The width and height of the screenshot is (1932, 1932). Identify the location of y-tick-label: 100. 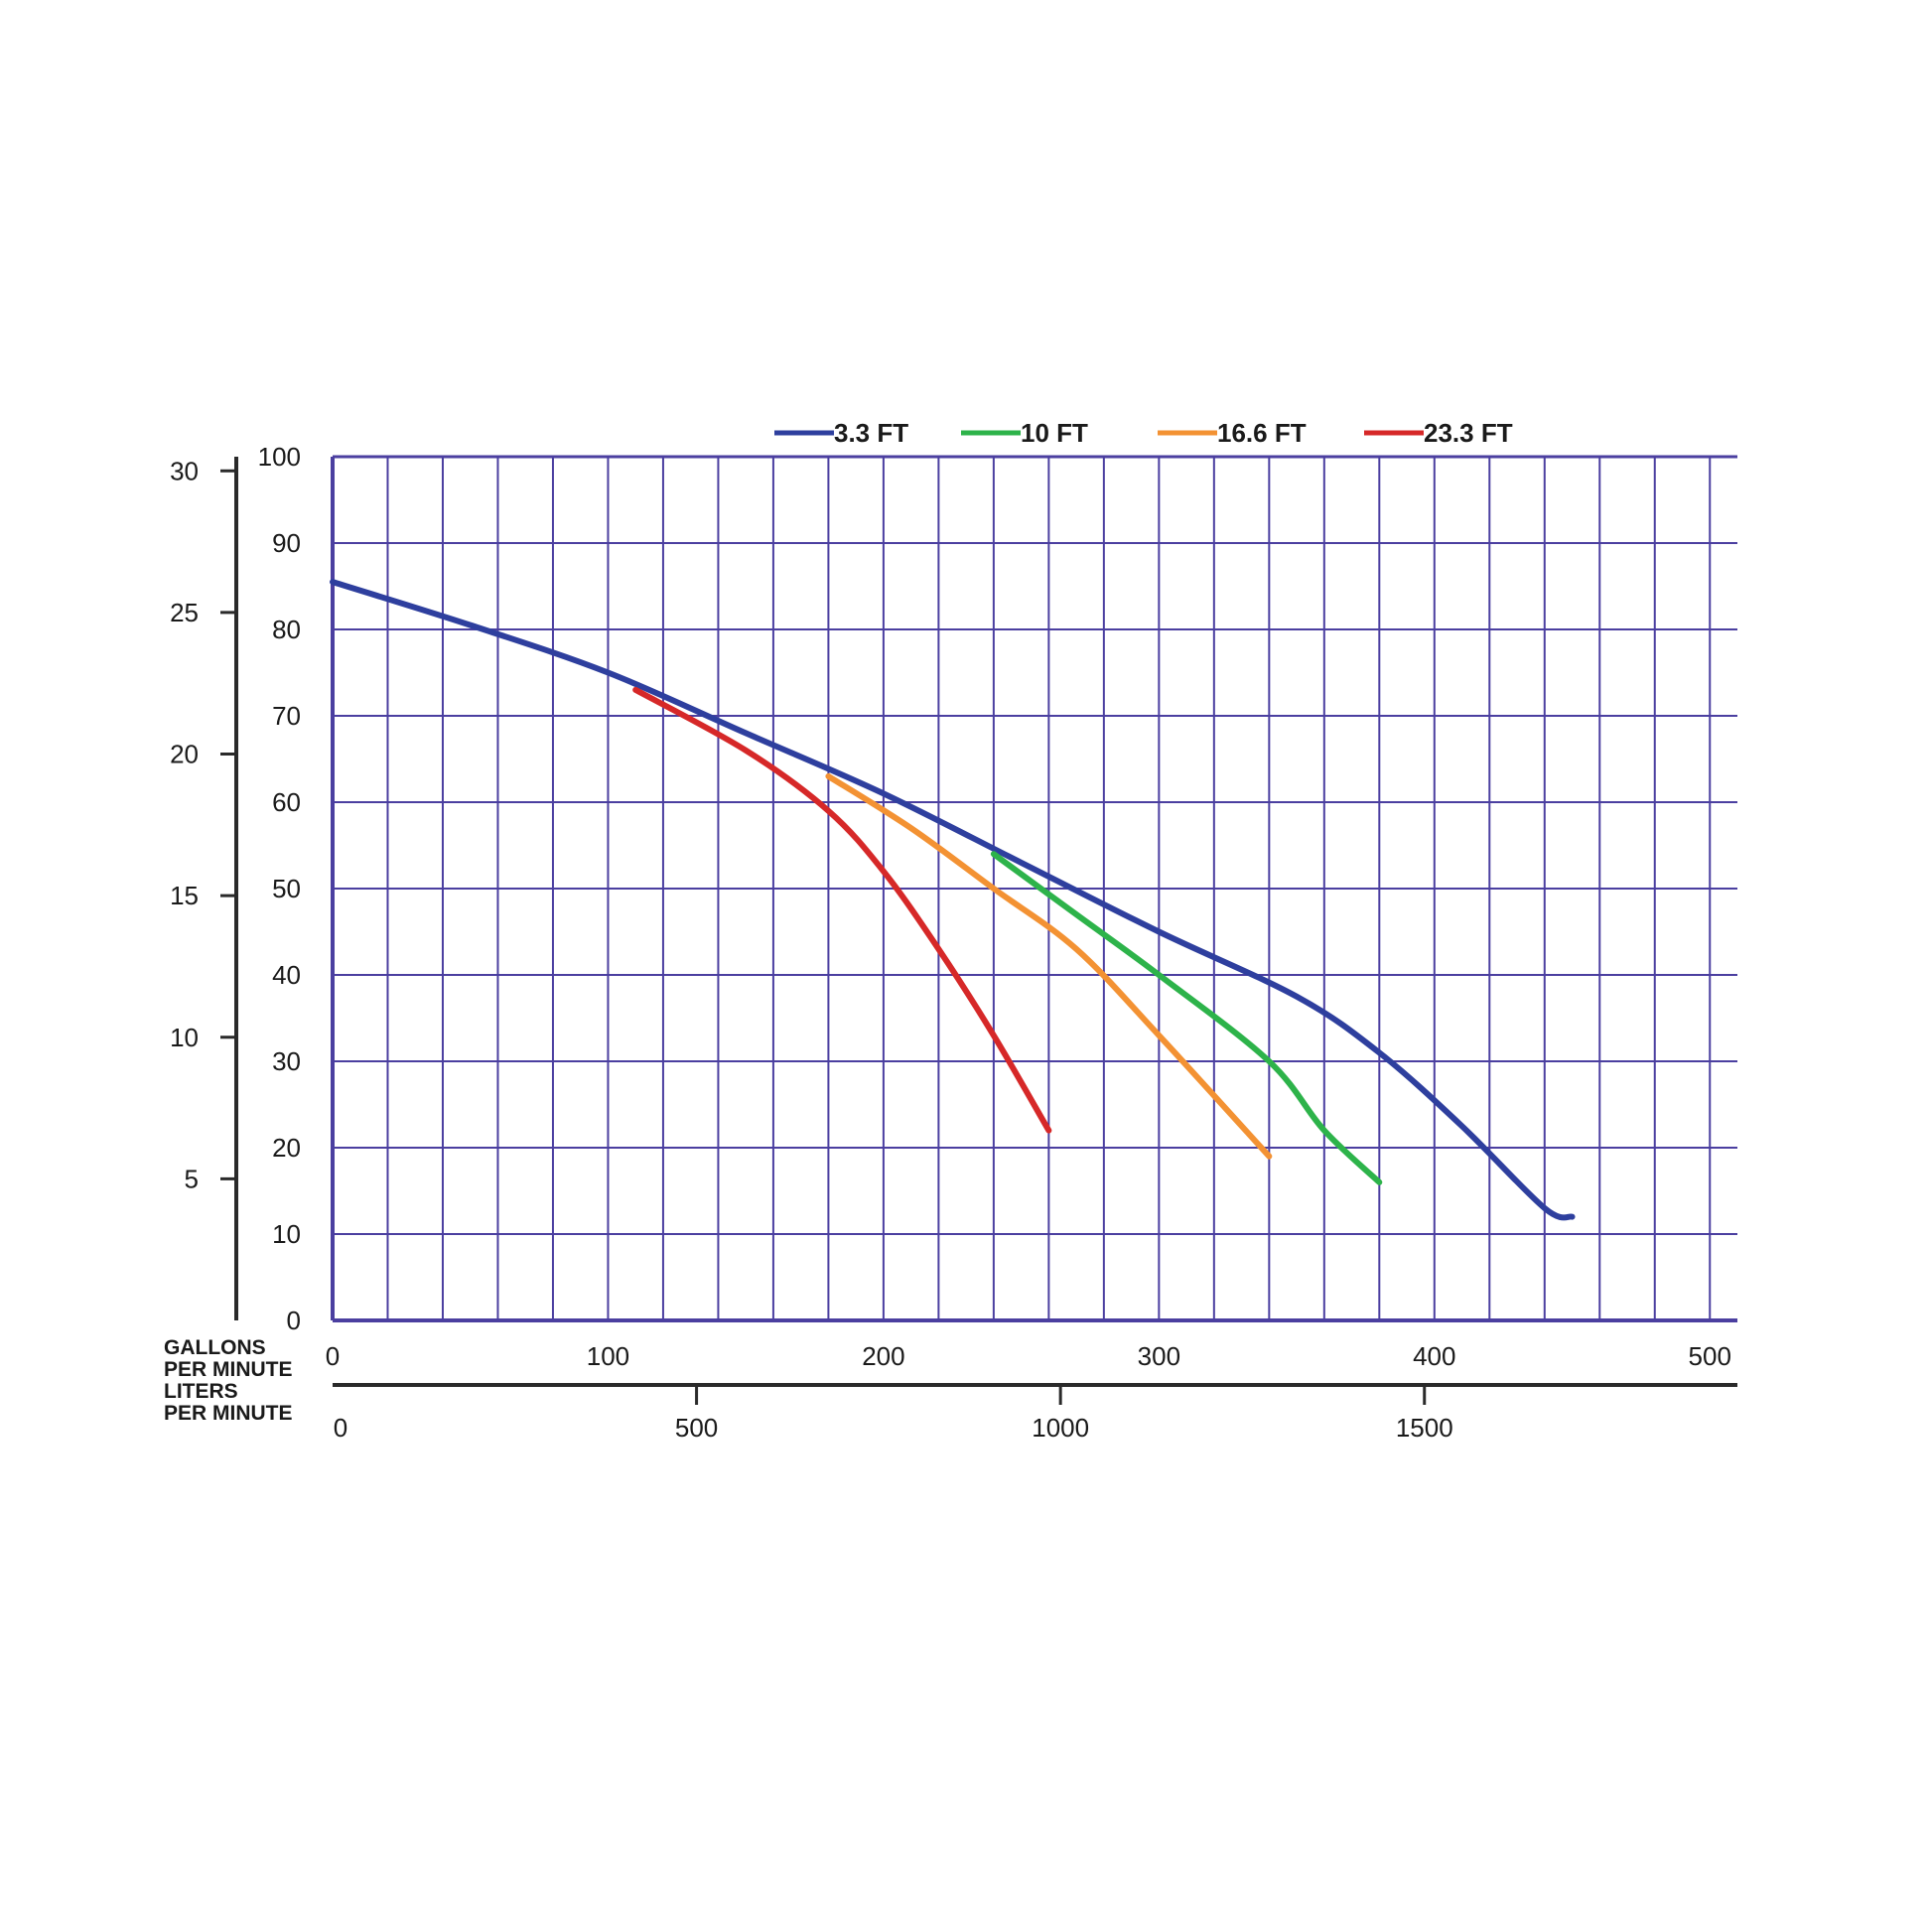
(279, 457).